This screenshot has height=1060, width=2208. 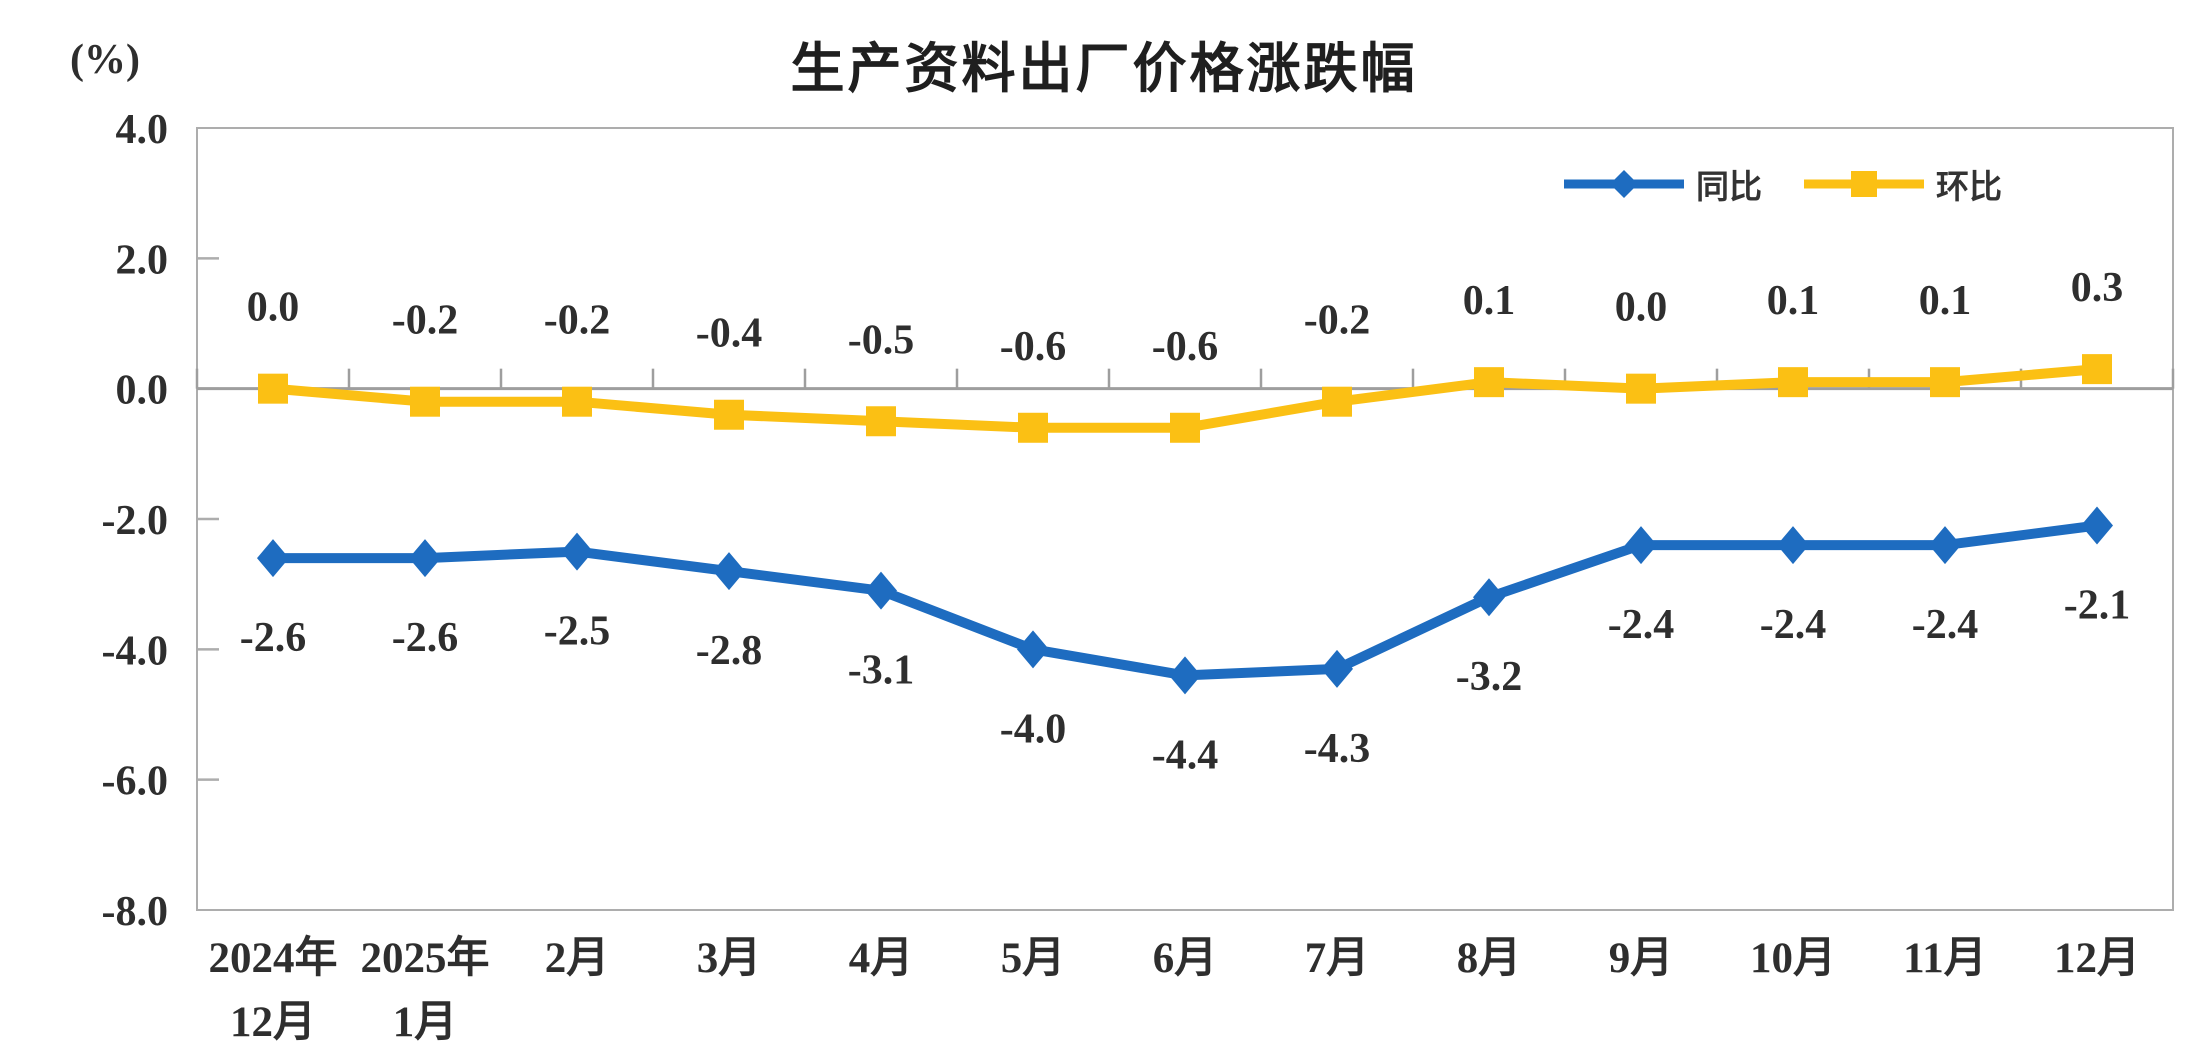 I want to click on legend-swatch-yoy, so click(x=1624, y=184).